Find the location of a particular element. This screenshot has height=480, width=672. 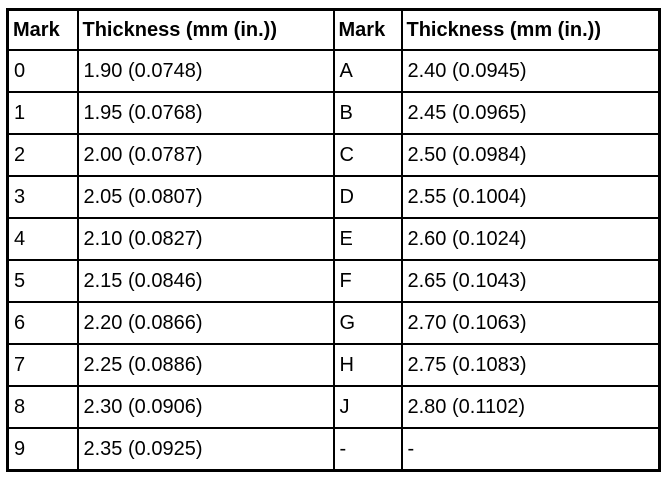

table-row: 8 2.30 (0.0906) J 2.80 (0.1102) is located at coordinates (333, 407).